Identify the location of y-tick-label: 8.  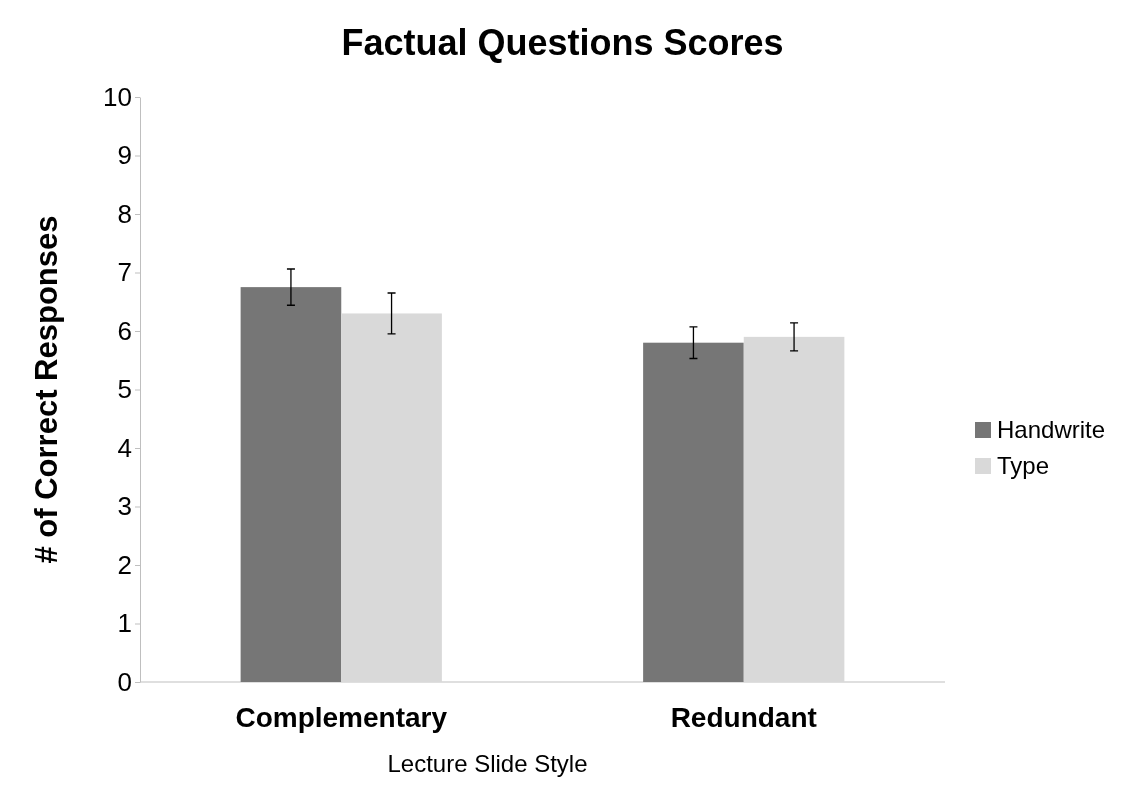
(124, 213).